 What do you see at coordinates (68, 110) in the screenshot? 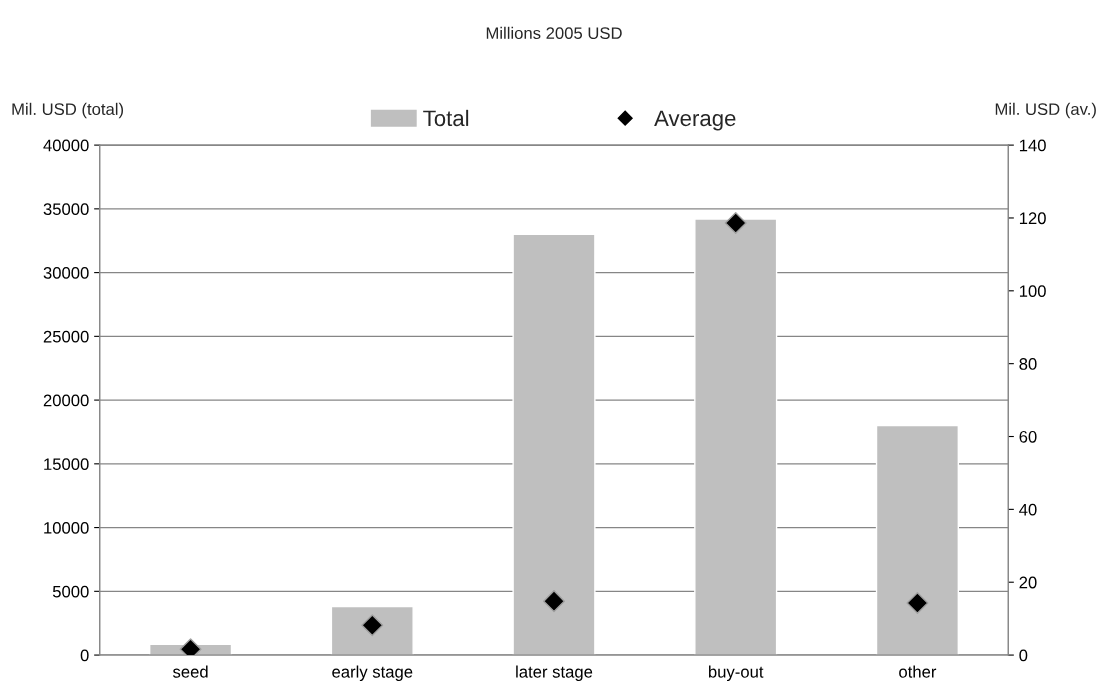
I see `y-axis-title: Mil. USD (total)` at bounding box center [68, 110].